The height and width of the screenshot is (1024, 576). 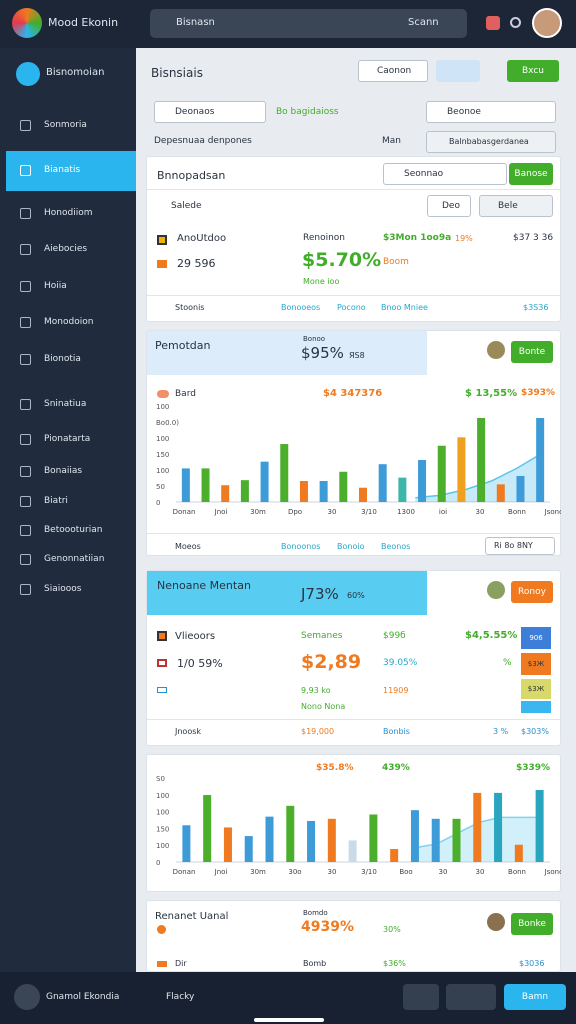 I want to click on sidebar-item: Bonaiias, so click(x=68, y=472).